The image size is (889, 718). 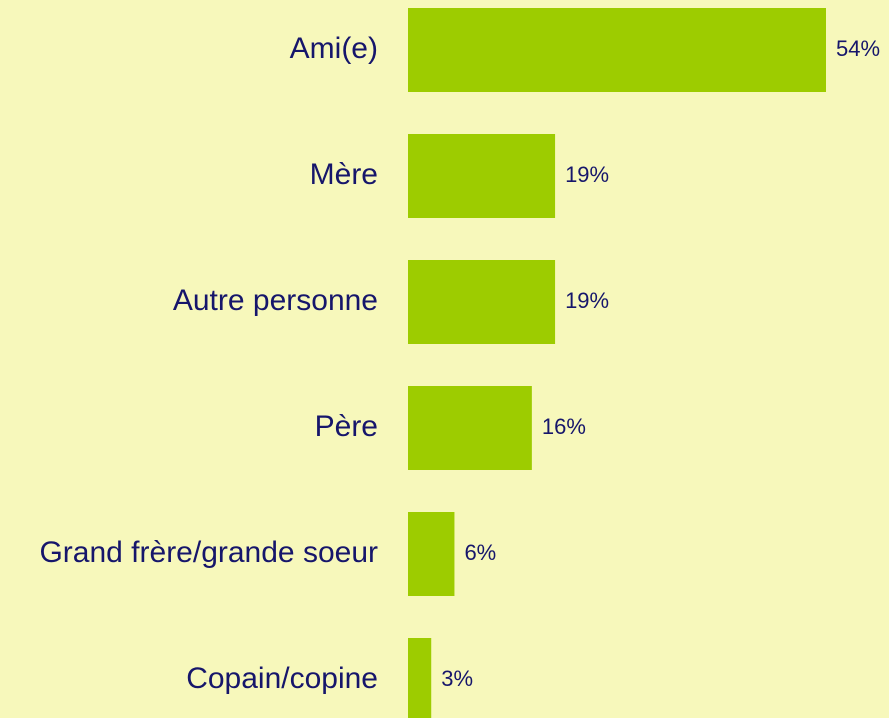 What do you see at coordinates (564, 426) in the screenshot?
I see `value-label: 16%` at bounding box center [564, 426].